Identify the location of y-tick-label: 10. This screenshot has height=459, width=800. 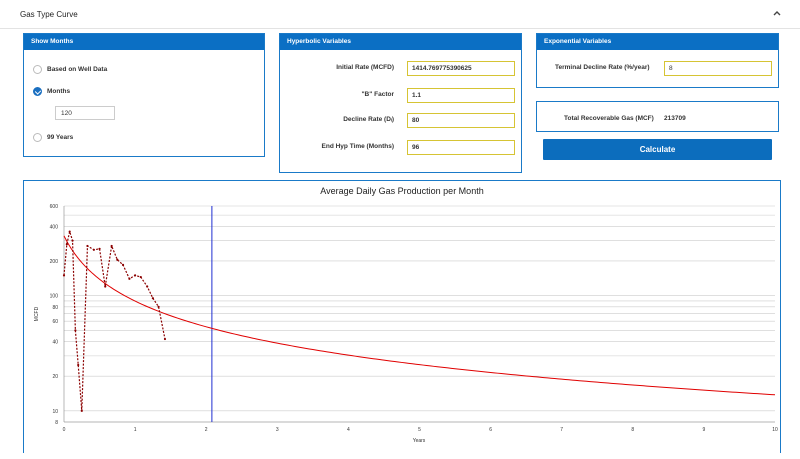
(55, 412).